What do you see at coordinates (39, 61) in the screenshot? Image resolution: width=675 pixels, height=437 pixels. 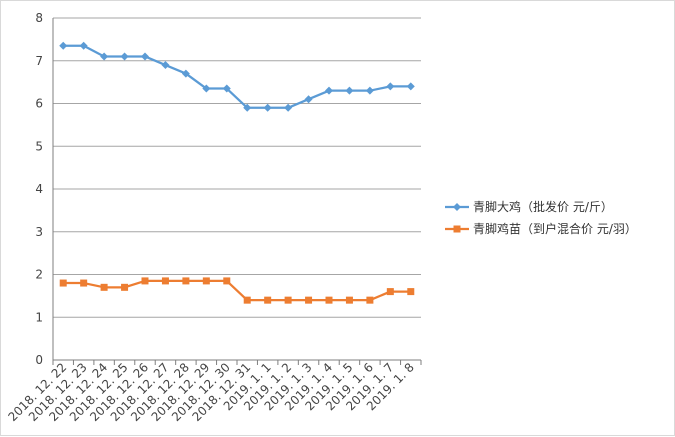 I see `y-tick-label: 7` at bounding box center [39, 61].